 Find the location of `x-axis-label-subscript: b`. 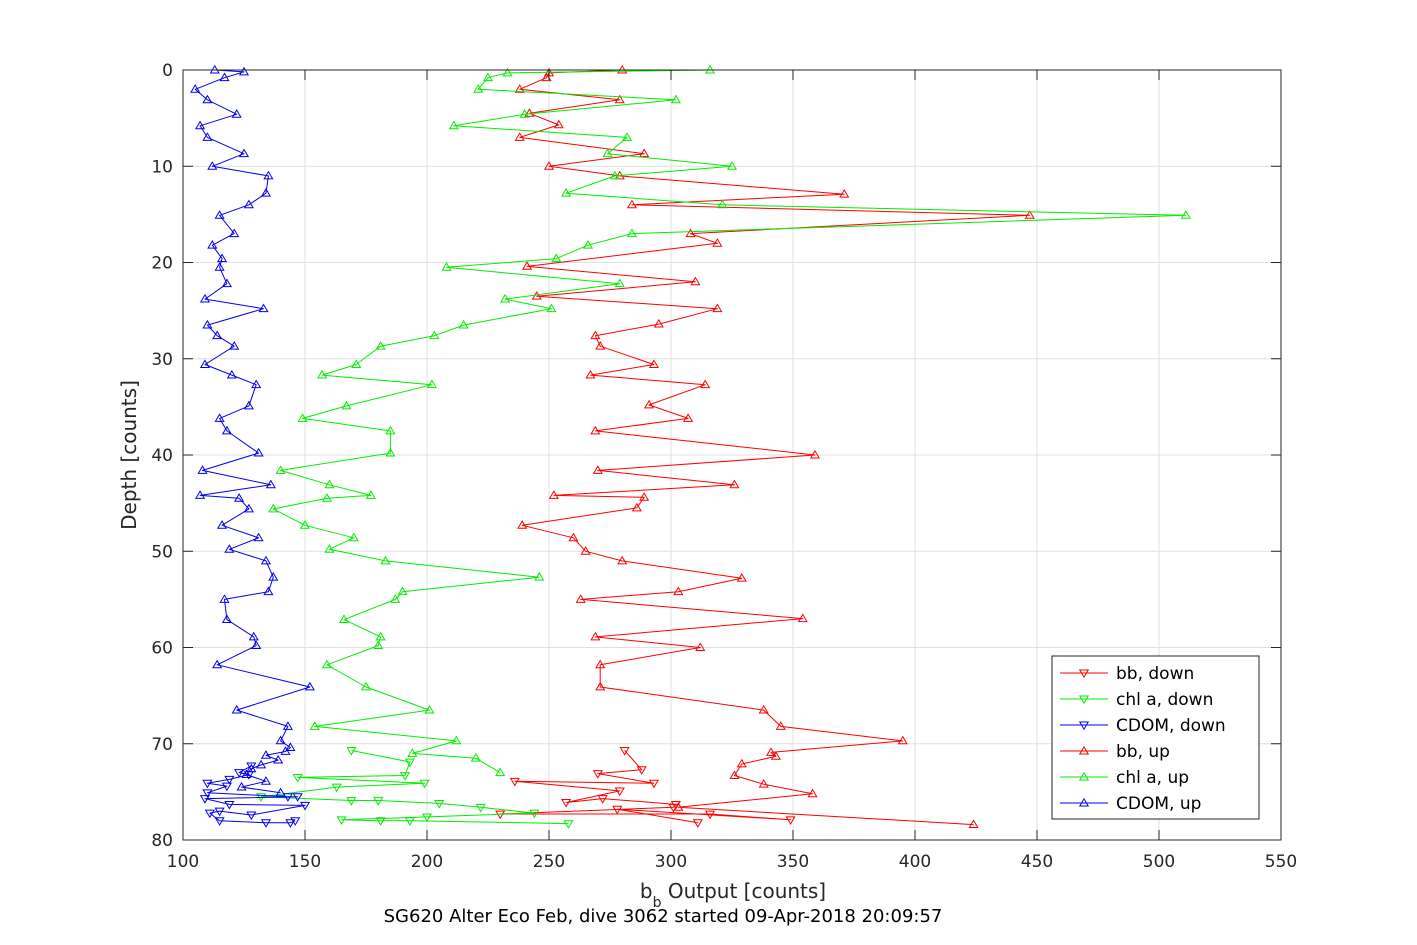

x-axis-label-subscript: b is located at coordinates (657, 903).